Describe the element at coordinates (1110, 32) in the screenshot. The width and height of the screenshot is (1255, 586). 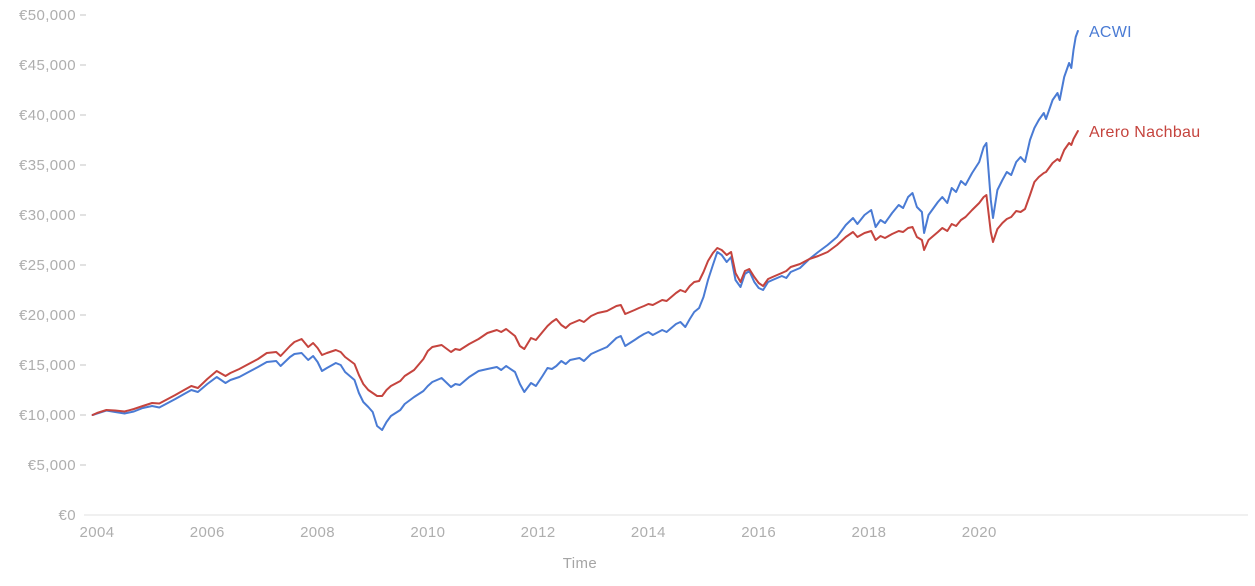
I see `series-label-acwi: ACWI` at that location.